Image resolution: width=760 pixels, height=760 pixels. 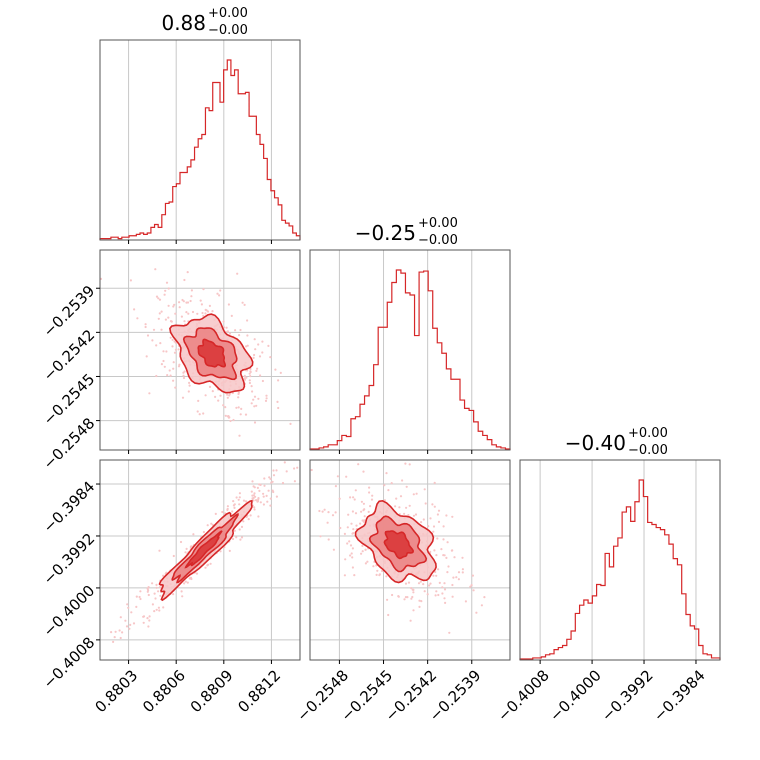 I want to click on title-plus-0: +0.00, so click(x=228, y=13).